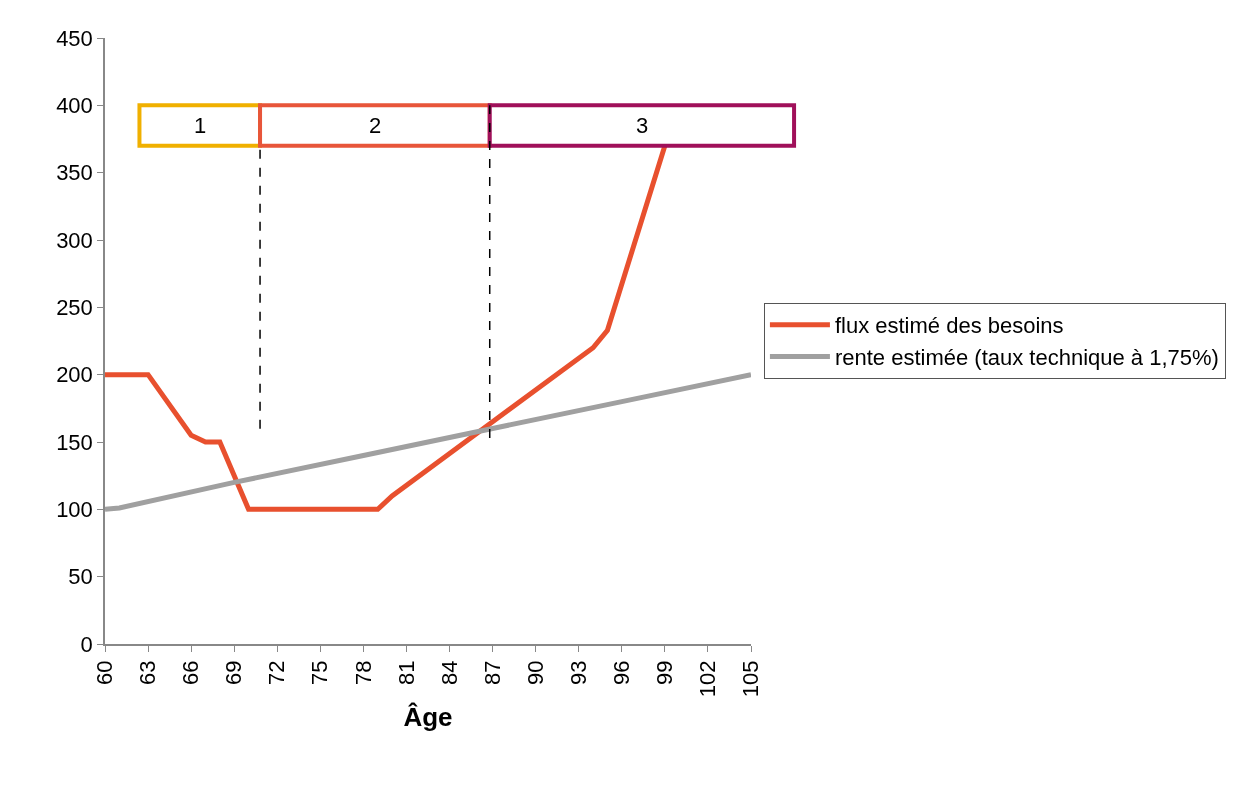  What do you see at coordinates (406, 673) in the screenshot?
I see `x-tick-label: 81` at bounding box center [406, 673].